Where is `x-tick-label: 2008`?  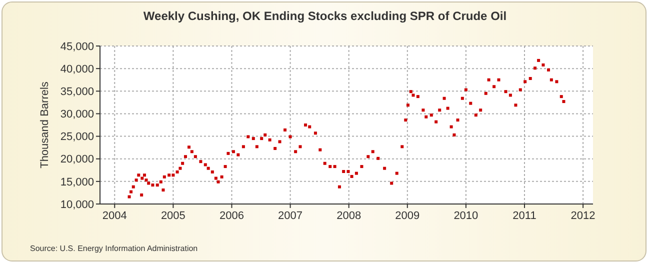 x-tick-label: 2008 is located at coordinates (349, 216).